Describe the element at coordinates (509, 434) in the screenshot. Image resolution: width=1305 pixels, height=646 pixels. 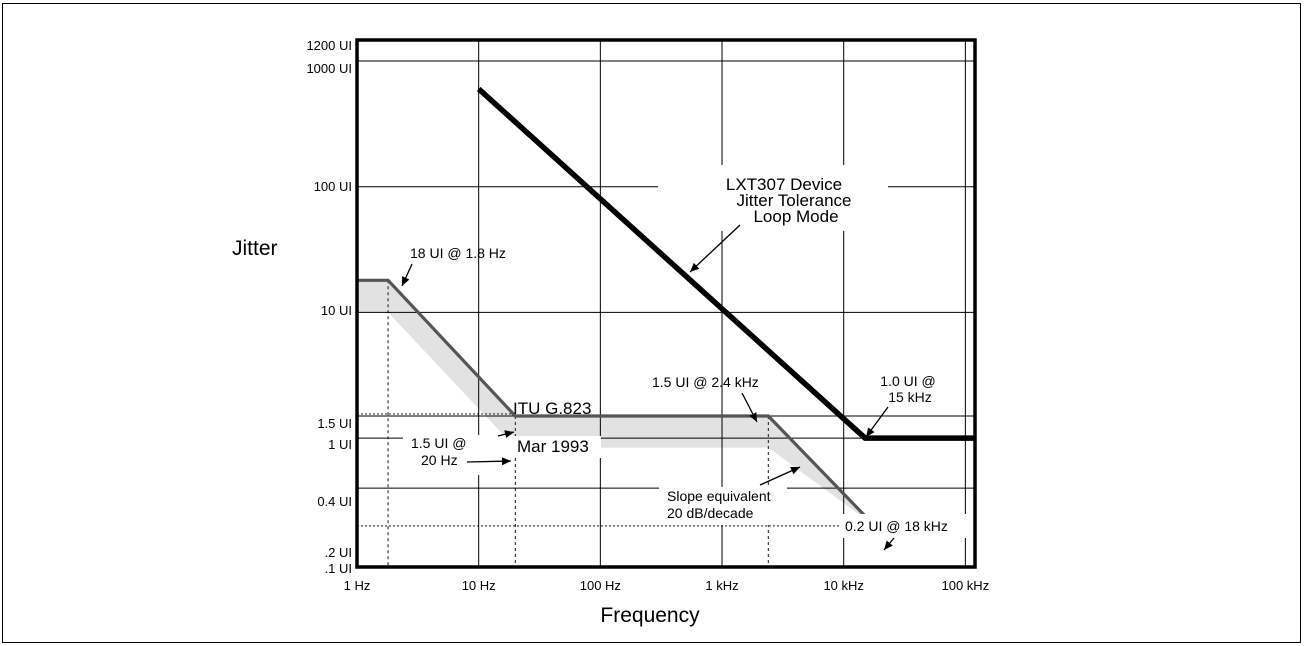
I see `arrow-15ui-20hz-a-head` at that location.